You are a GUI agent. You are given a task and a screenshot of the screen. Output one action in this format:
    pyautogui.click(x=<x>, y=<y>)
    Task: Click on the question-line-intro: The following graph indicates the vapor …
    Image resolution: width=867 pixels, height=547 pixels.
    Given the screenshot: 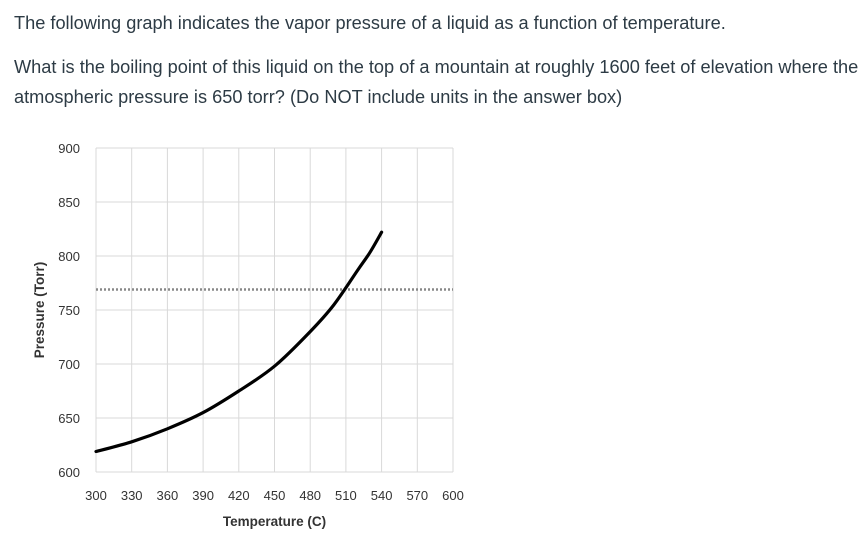 What is the action you would take?
    pyautogui.click(x=370, y=23)
    